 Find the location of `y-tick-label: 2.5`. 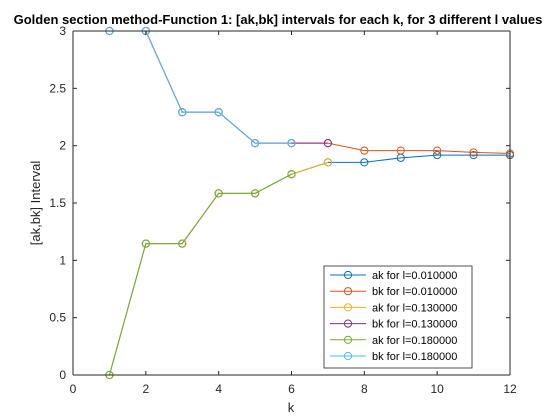

y-tick-label: 2.5 is located at coordinates (57, 88).